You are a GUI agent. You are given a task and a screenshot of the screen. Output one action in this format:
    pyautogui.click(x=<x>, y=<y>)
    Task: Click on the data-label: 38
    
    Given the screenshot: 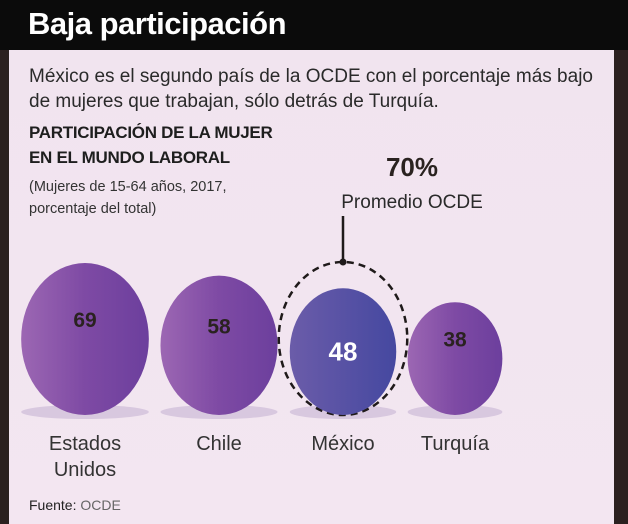 What is the action you would take?
    pyautogui.click(x=455, y=340)
    